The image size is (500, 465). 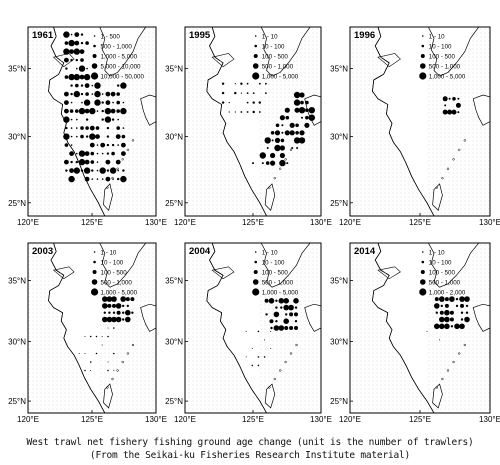 What do you see at coordinates (253, 222) in the screenshot?
I see `lon-tick-label: 125°E` at bounding box center [253, 222].